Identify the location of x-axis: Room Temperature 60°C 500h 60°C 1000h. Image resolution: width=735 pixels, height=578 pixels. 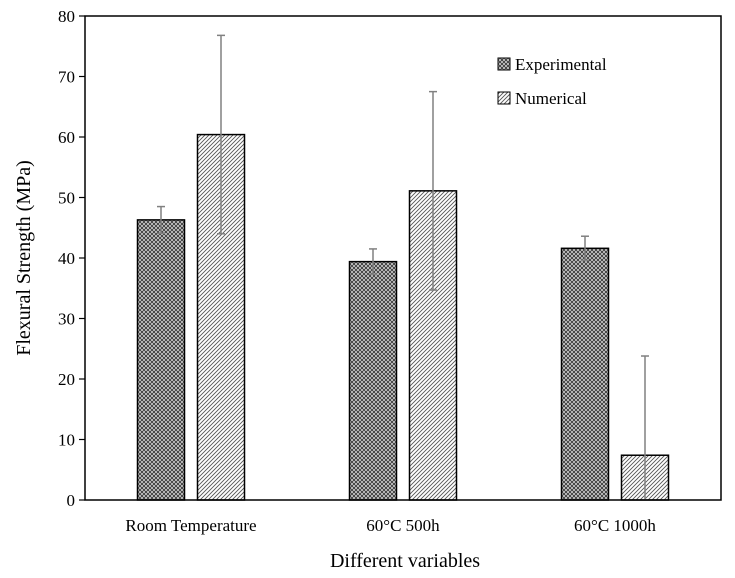
(390, 525).